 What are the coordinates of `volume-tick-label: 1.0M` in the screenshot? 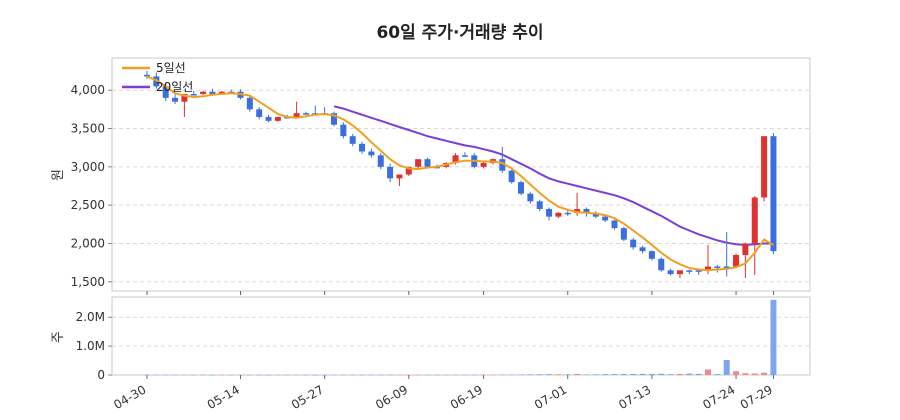 It's located at (90, 346).